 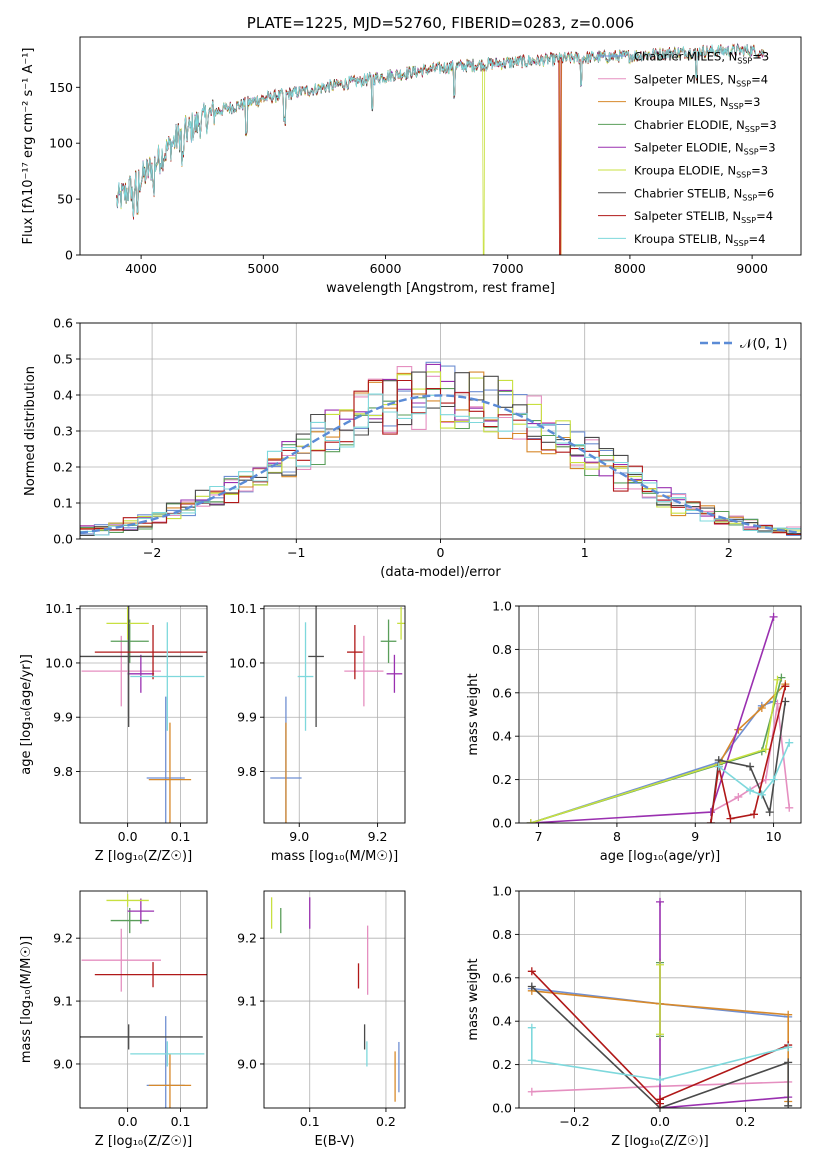 What do you see at coordinates (440, 288) in the screenshot?
I see `x-axis-label: wavelength [Angstrom, rest frame]` at bounding box center [440, 288].